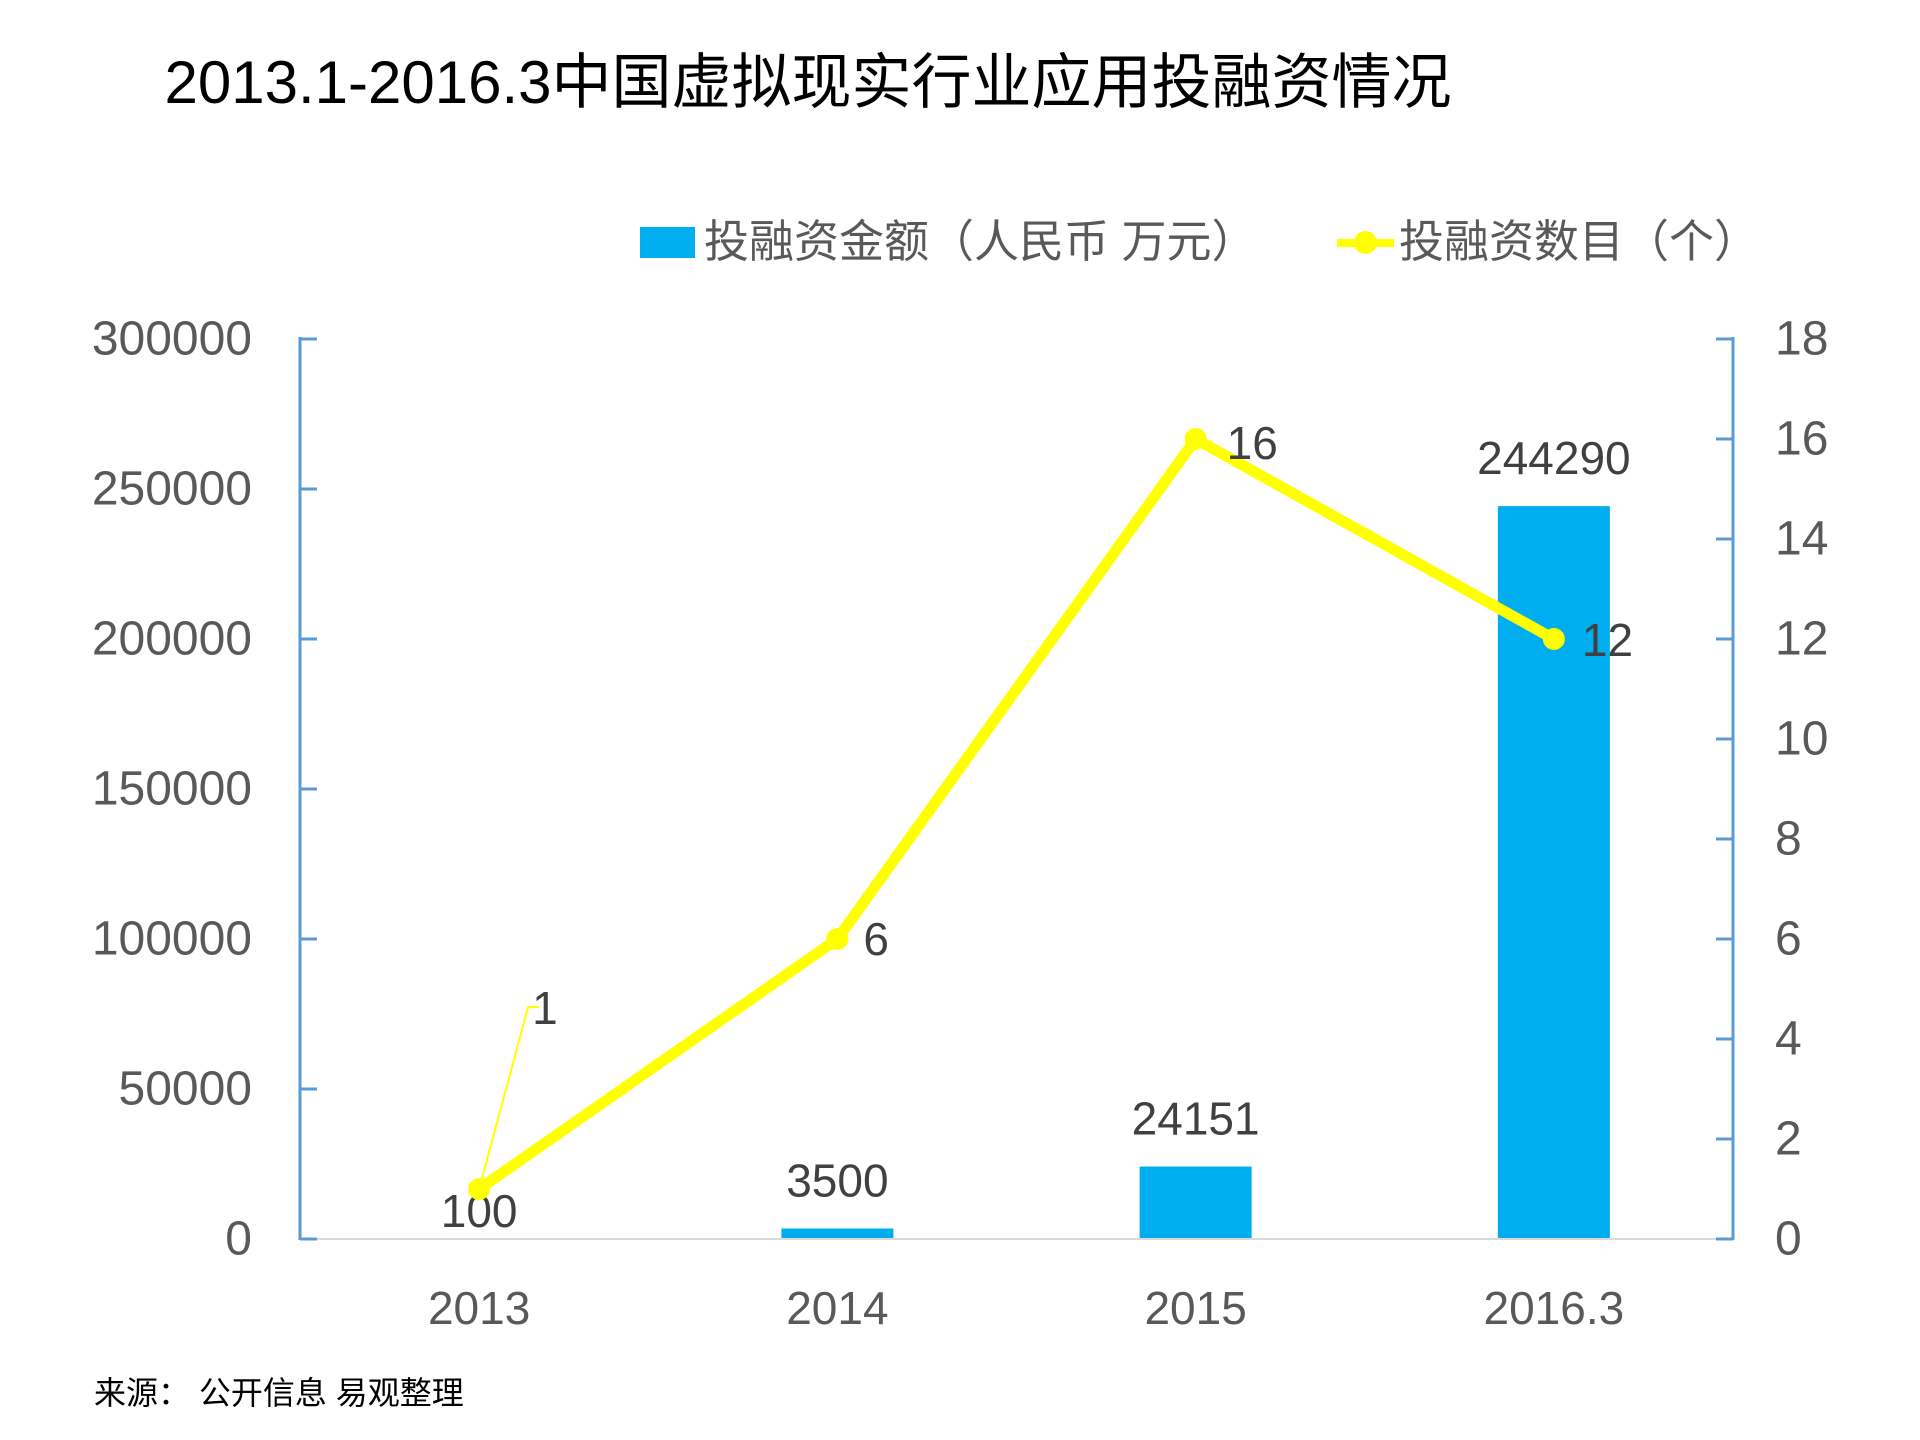 The height and width of the screenshot is (1440, 1920). I want to click on chart-title: 2013.1-2016.3中国虚拟现实行业应用投融资情况, so click(808, 82).